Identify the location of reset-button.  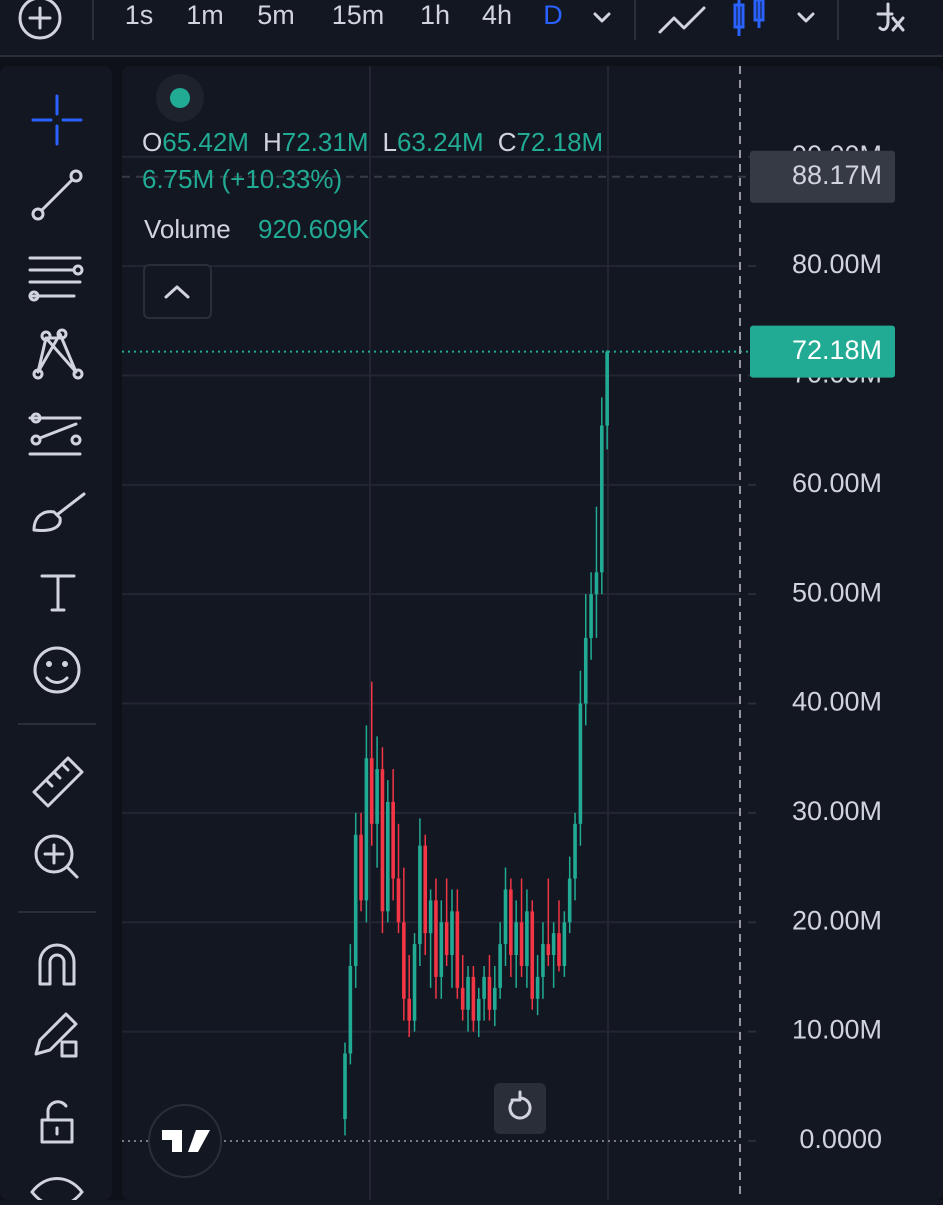
(520, 1108).